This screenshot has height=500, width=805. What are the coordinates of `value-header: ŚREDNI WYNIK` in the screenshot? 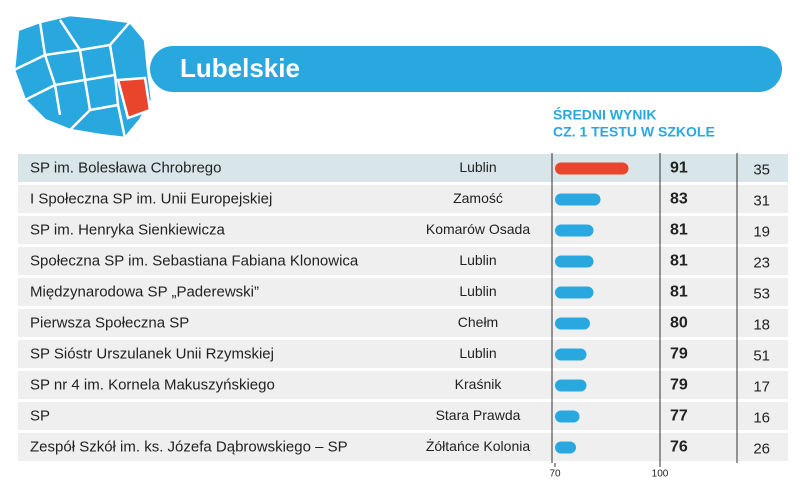 It's located at (604, 114).